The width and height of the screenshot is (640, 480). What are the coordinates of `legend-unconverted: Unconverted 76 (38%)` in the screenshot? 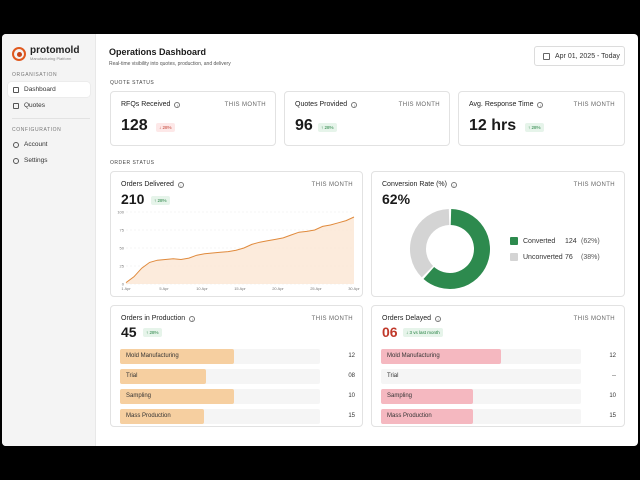 It's located at (555, 257).